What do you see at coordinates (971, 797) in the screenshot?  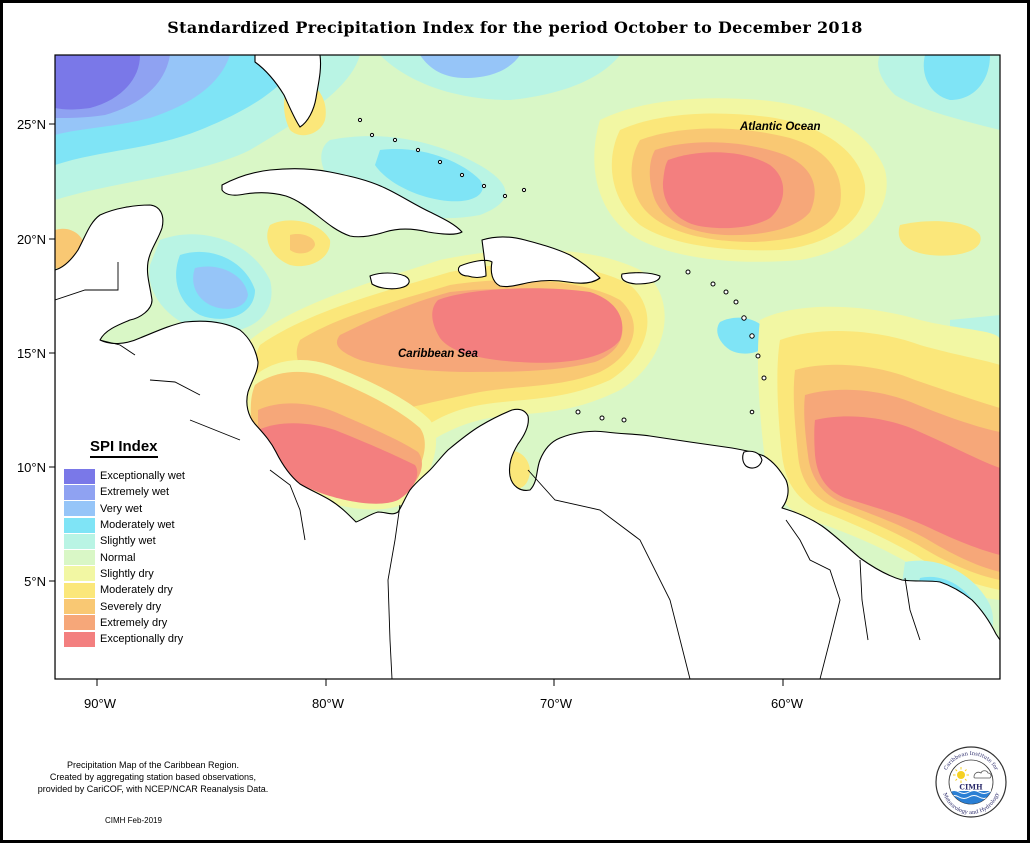 I see `waves-icon` at bounding box center [971, 797].